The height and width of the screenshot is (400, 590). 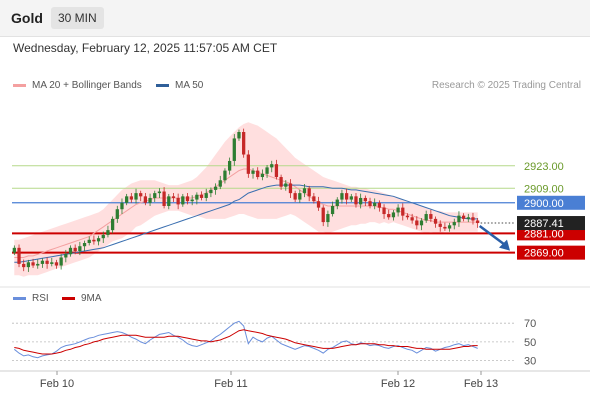 What do you see at coordinates (551, 202) in the screenshot?
I see `level-tag-2900.00` at bounding box center [551, 202].